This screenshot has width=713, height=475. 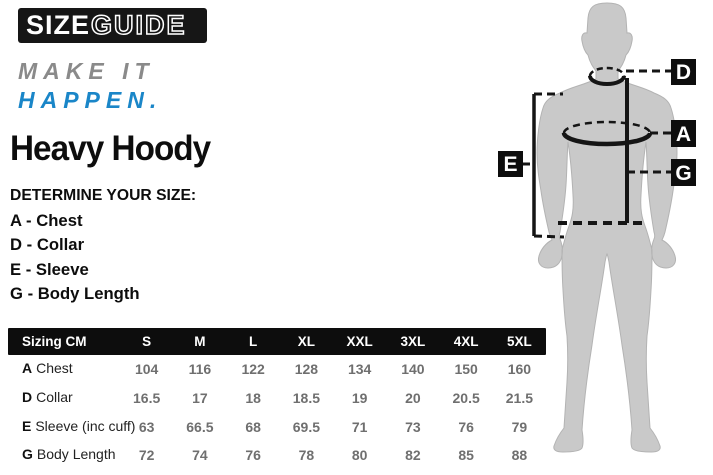 I want to click on cell-collar-m: 17, so click(x=200, y=398).